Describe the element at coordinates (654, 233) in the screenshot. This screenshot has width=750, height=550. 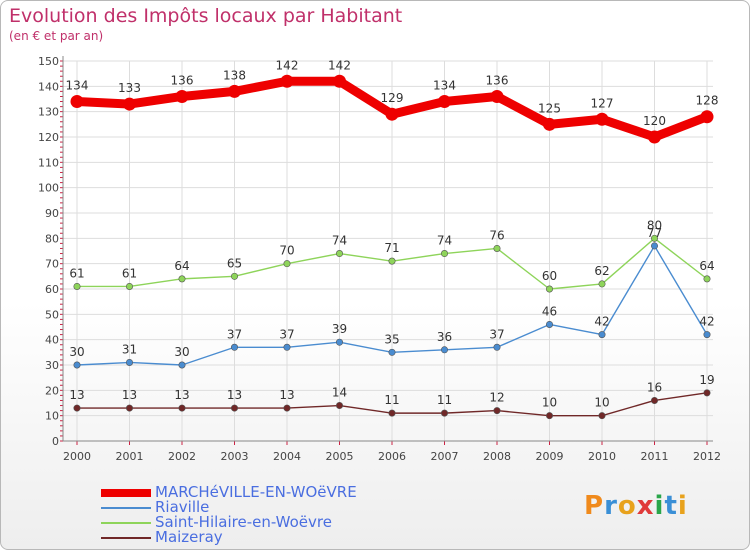
I see `data-label-riaville: 77` at that location.